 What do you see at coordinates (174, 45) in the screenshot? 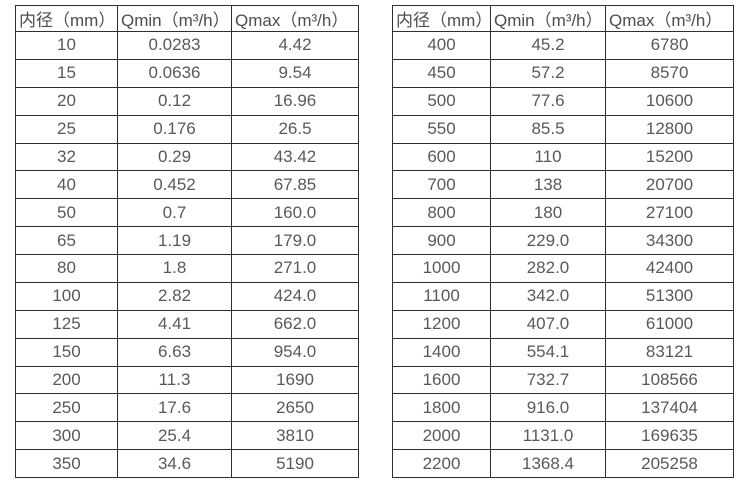
I see `table-cell: 0.0283` at bounding box center [174, 45].